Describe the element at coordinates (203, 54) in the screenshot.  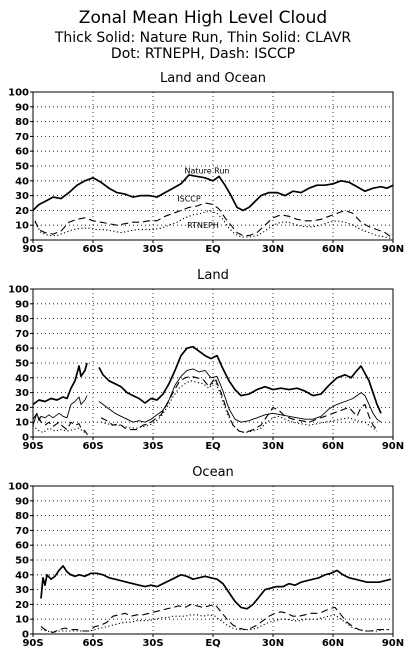
I see `figure-subtitle-line2: Dot: RTNEPH, Dash: ISCCP` at that location.